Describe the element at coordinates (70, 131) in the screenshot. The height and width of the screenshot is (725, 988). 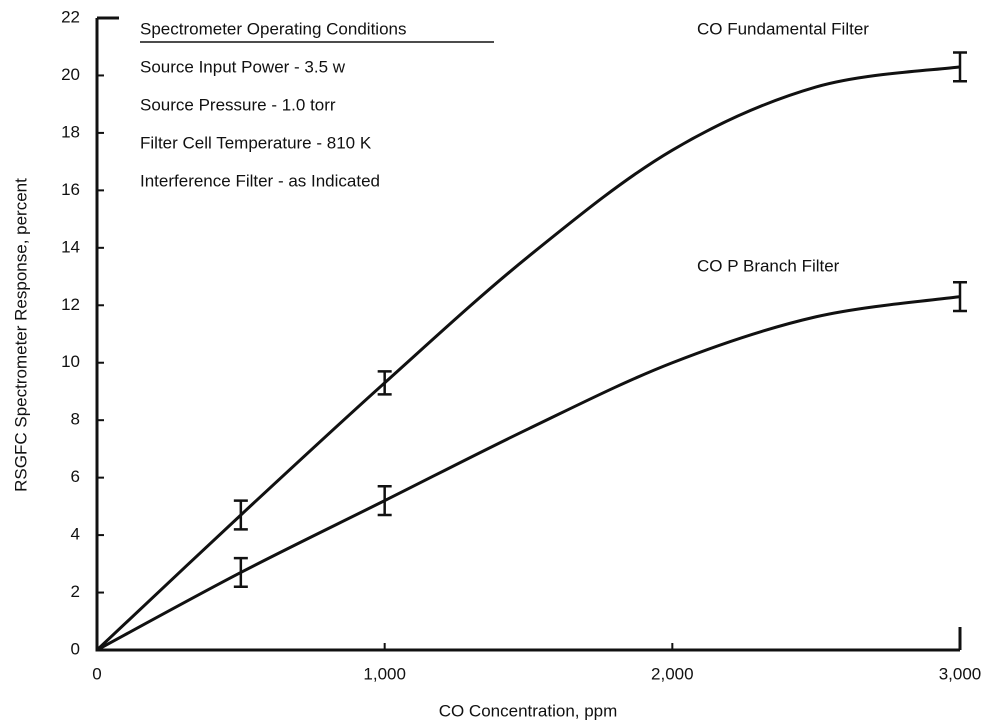
I see `y-tick-label: 18` at that location.